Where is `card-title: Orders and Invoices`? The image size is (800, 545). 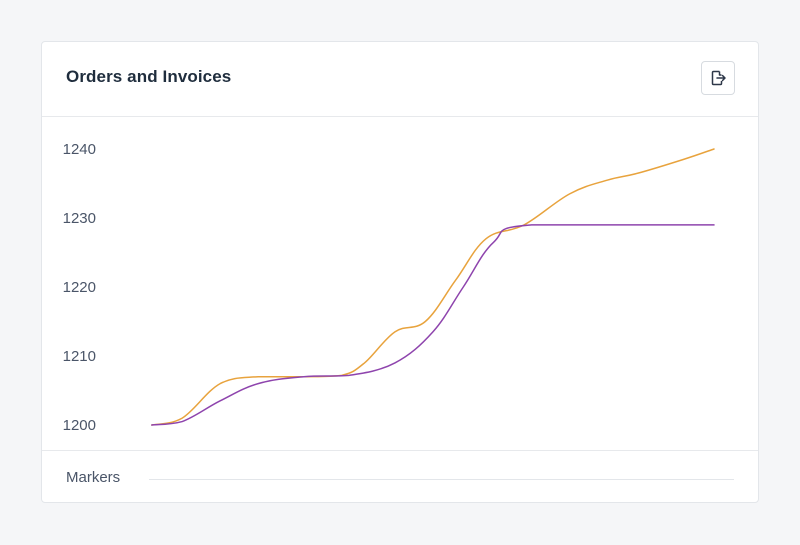
card-title: Orders and Invoices is located at coordinates (149, 76).